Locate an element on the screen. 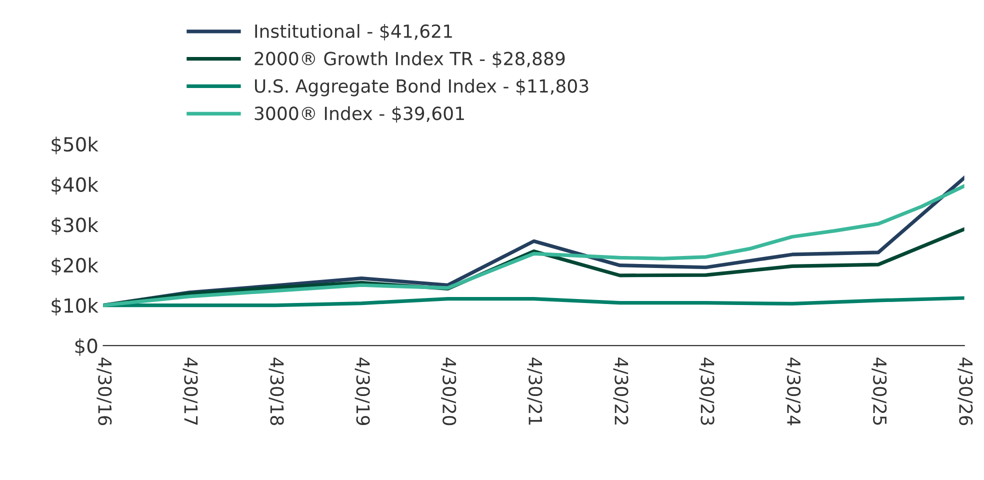 This screenshot has height=480, width=984. x-tick-label: 4/30/19 is located at coordinates (362, 392).